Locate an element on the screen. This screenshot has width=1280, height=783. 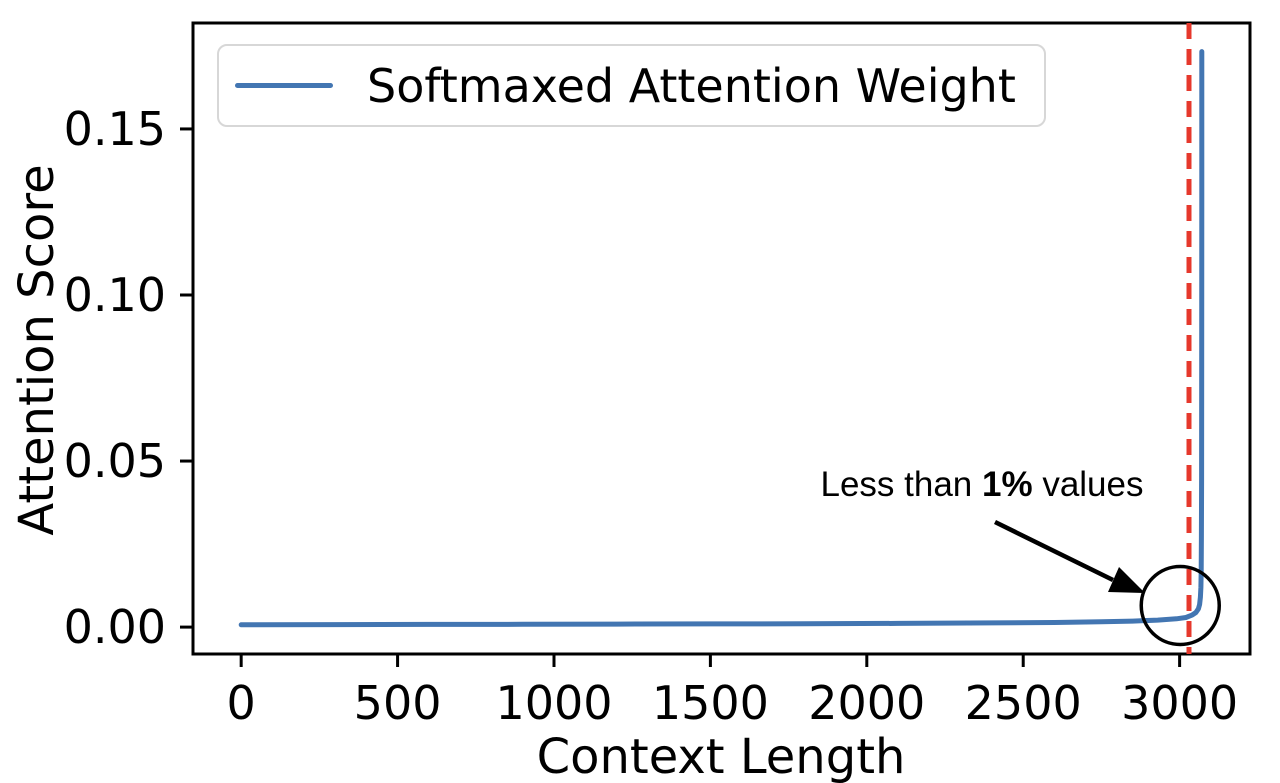
x-tick-label: 2000 is located at coordinates (867, 703).